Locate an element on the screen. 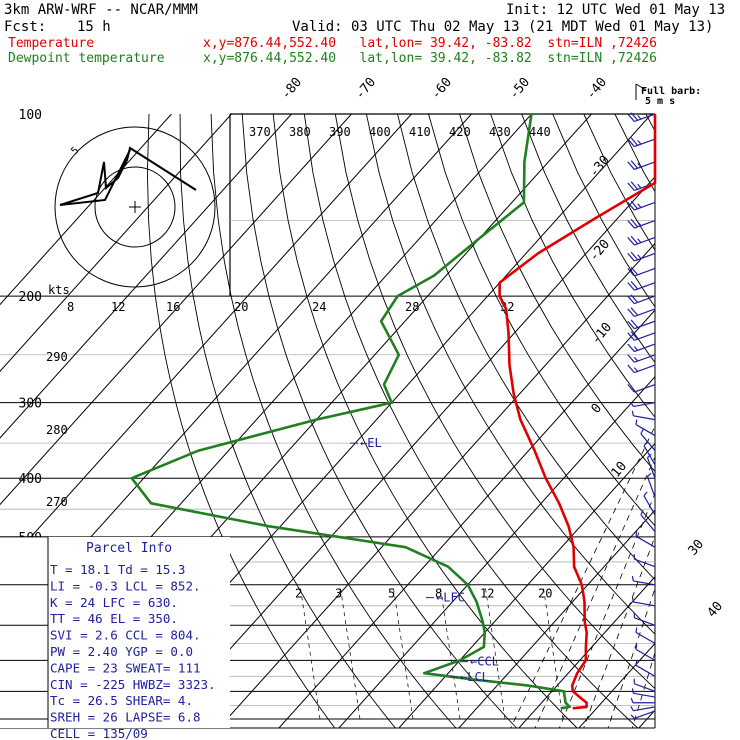 This screenshot has width=740, height=740. temperature-label: Temperature is located at coordinates (51, 43).